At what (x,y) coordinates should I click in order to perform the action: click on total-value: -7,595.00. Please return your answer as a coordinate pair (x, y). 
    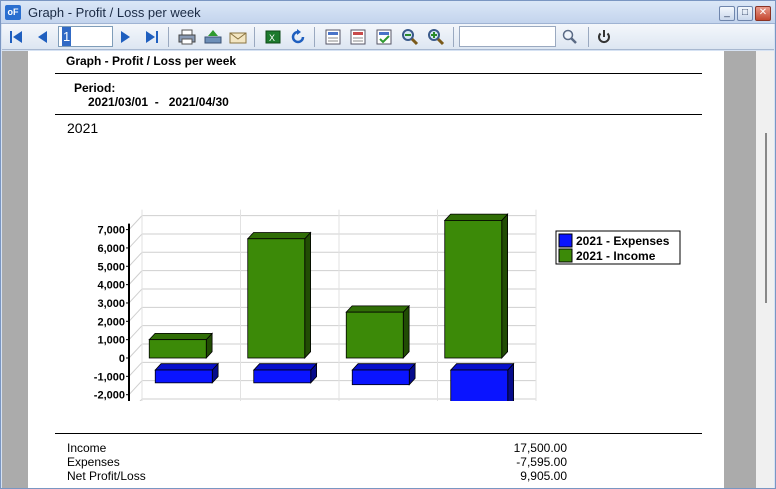
    Looking at the image, I should click on (541, 462).